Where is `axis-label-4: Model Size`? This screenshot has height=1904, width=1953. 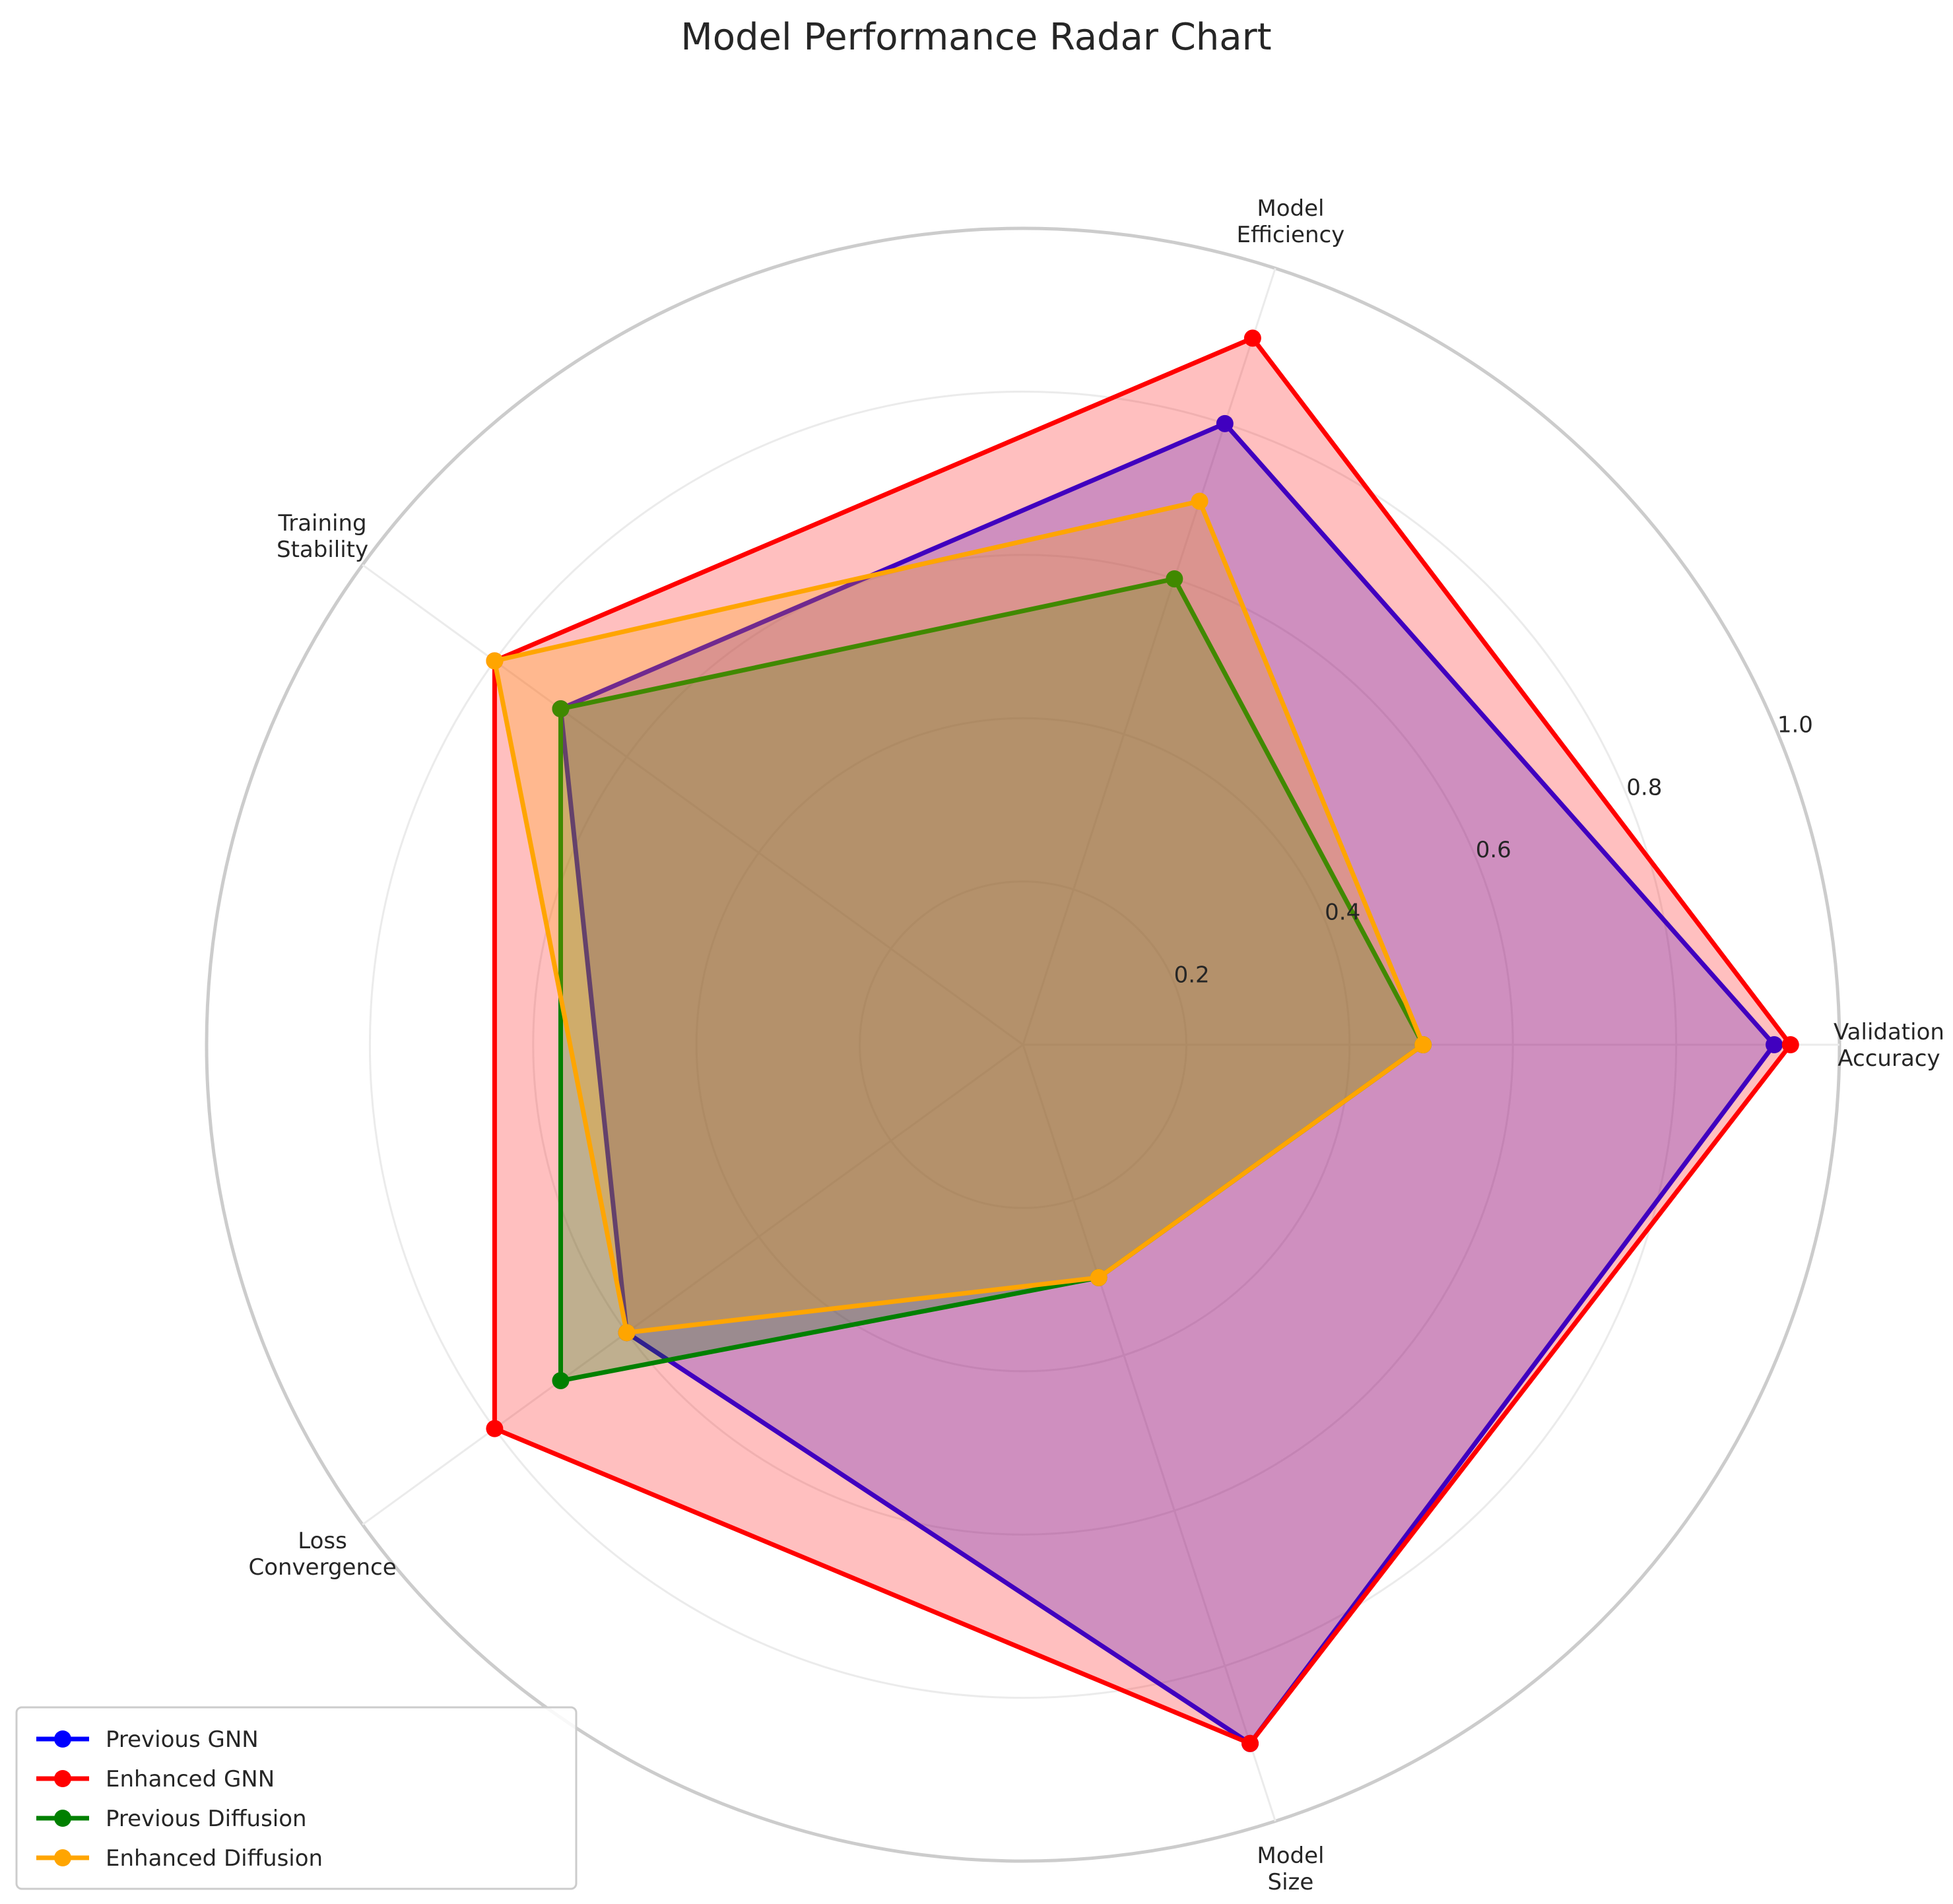
axis-label-4: Model Size is located at coordinates (1290, 1869).